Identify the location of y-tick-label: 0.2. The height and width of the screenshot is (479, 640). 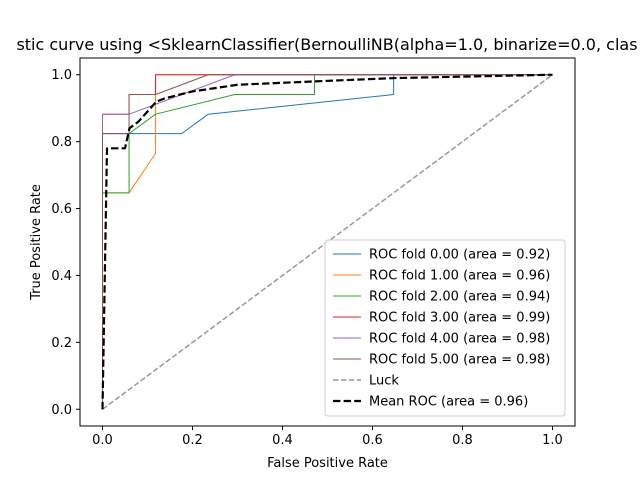
(61, 343).